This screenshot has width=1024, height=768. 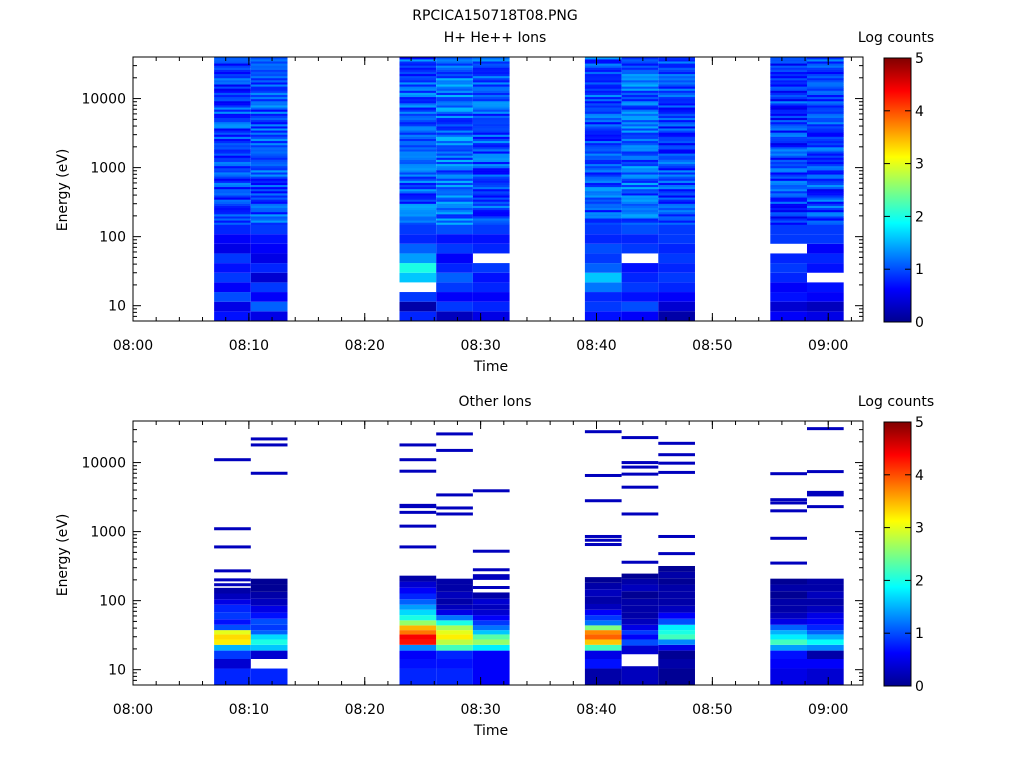 What do you see at coordinates (896, 38) in the screenshot?
I see `colorbar-label: Log counts` at bounding box center [896, 38].